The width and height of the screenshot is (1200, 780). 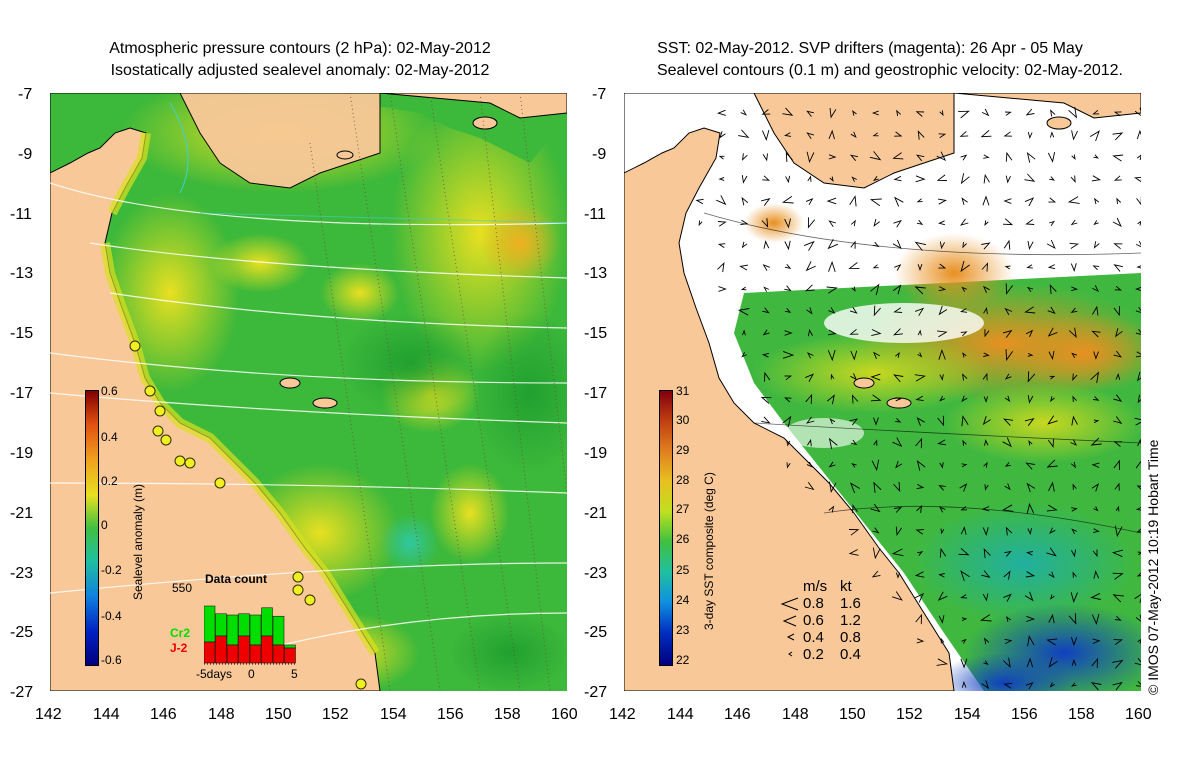 I want to click on right-y-tick-3: -13, so click(x=596, y=273).